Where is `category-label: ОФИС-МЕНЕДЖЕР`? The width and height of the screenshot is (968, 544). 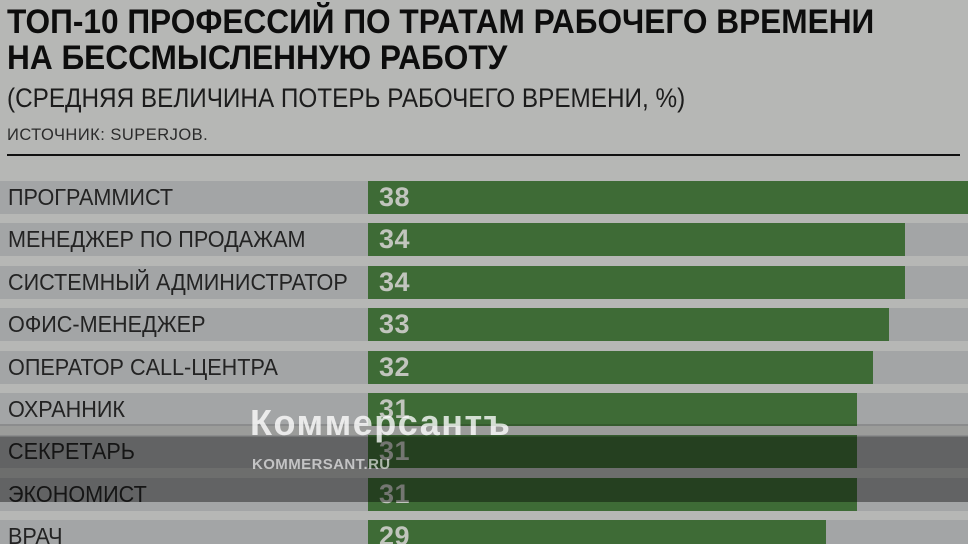
category-label: ОФИС-МЕНЕДЖЕР is located at coordinates (107, 324).